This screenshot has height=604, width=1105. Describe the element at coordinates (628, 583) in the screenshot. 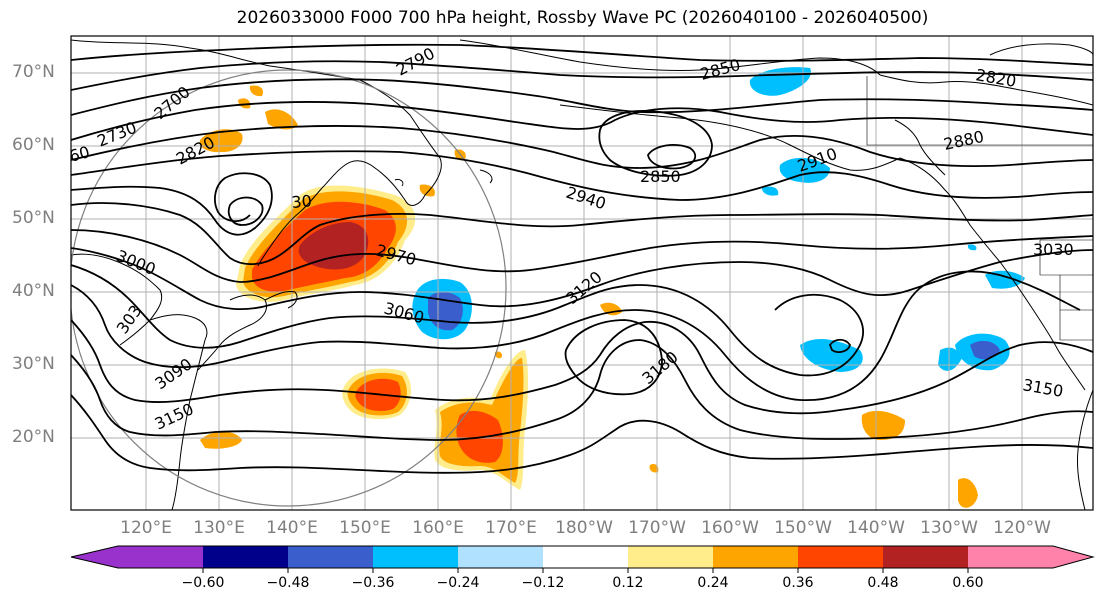

I see `colorbar-tick-label: 0.12` at that location.